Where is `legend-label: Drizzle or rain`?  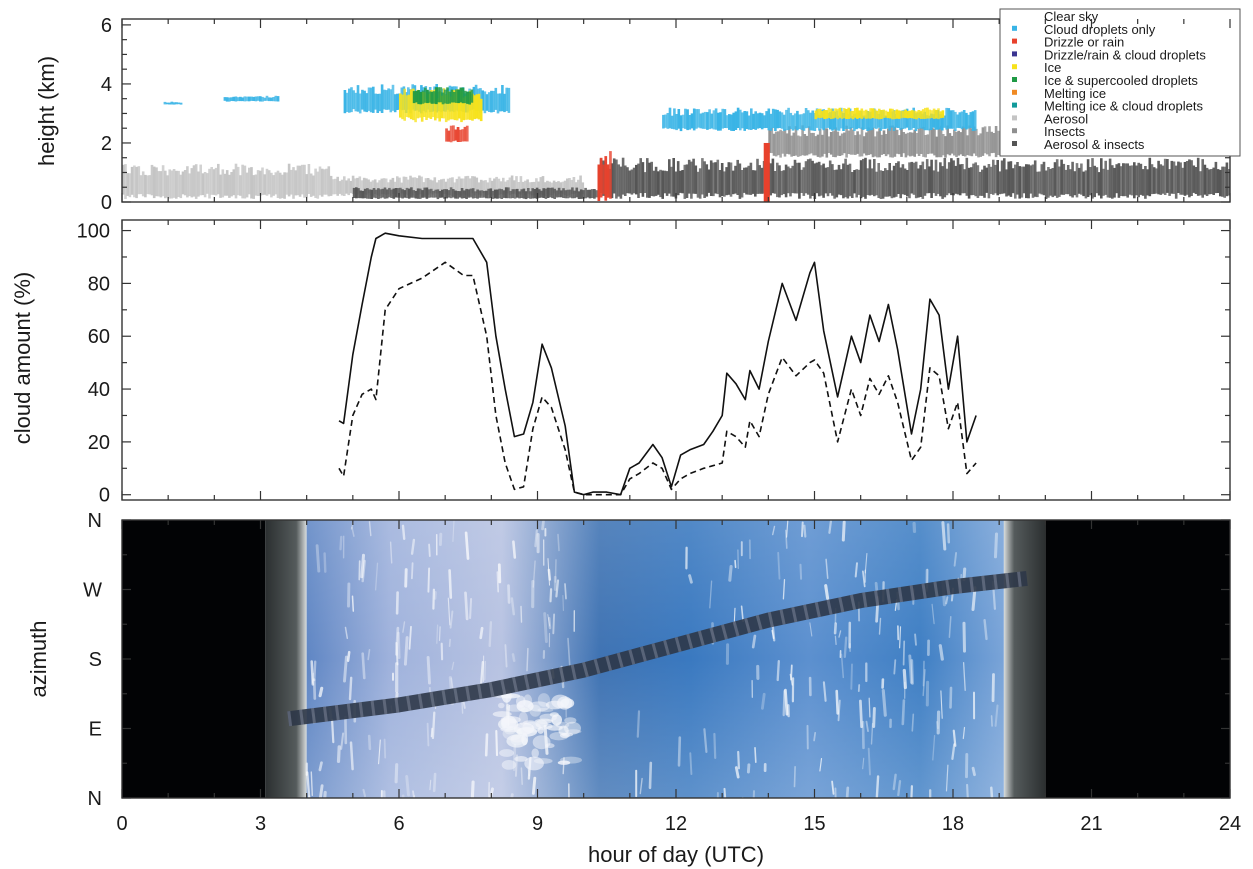
legend-label: Drizzle or rain is located at coordinates (1084, 42).